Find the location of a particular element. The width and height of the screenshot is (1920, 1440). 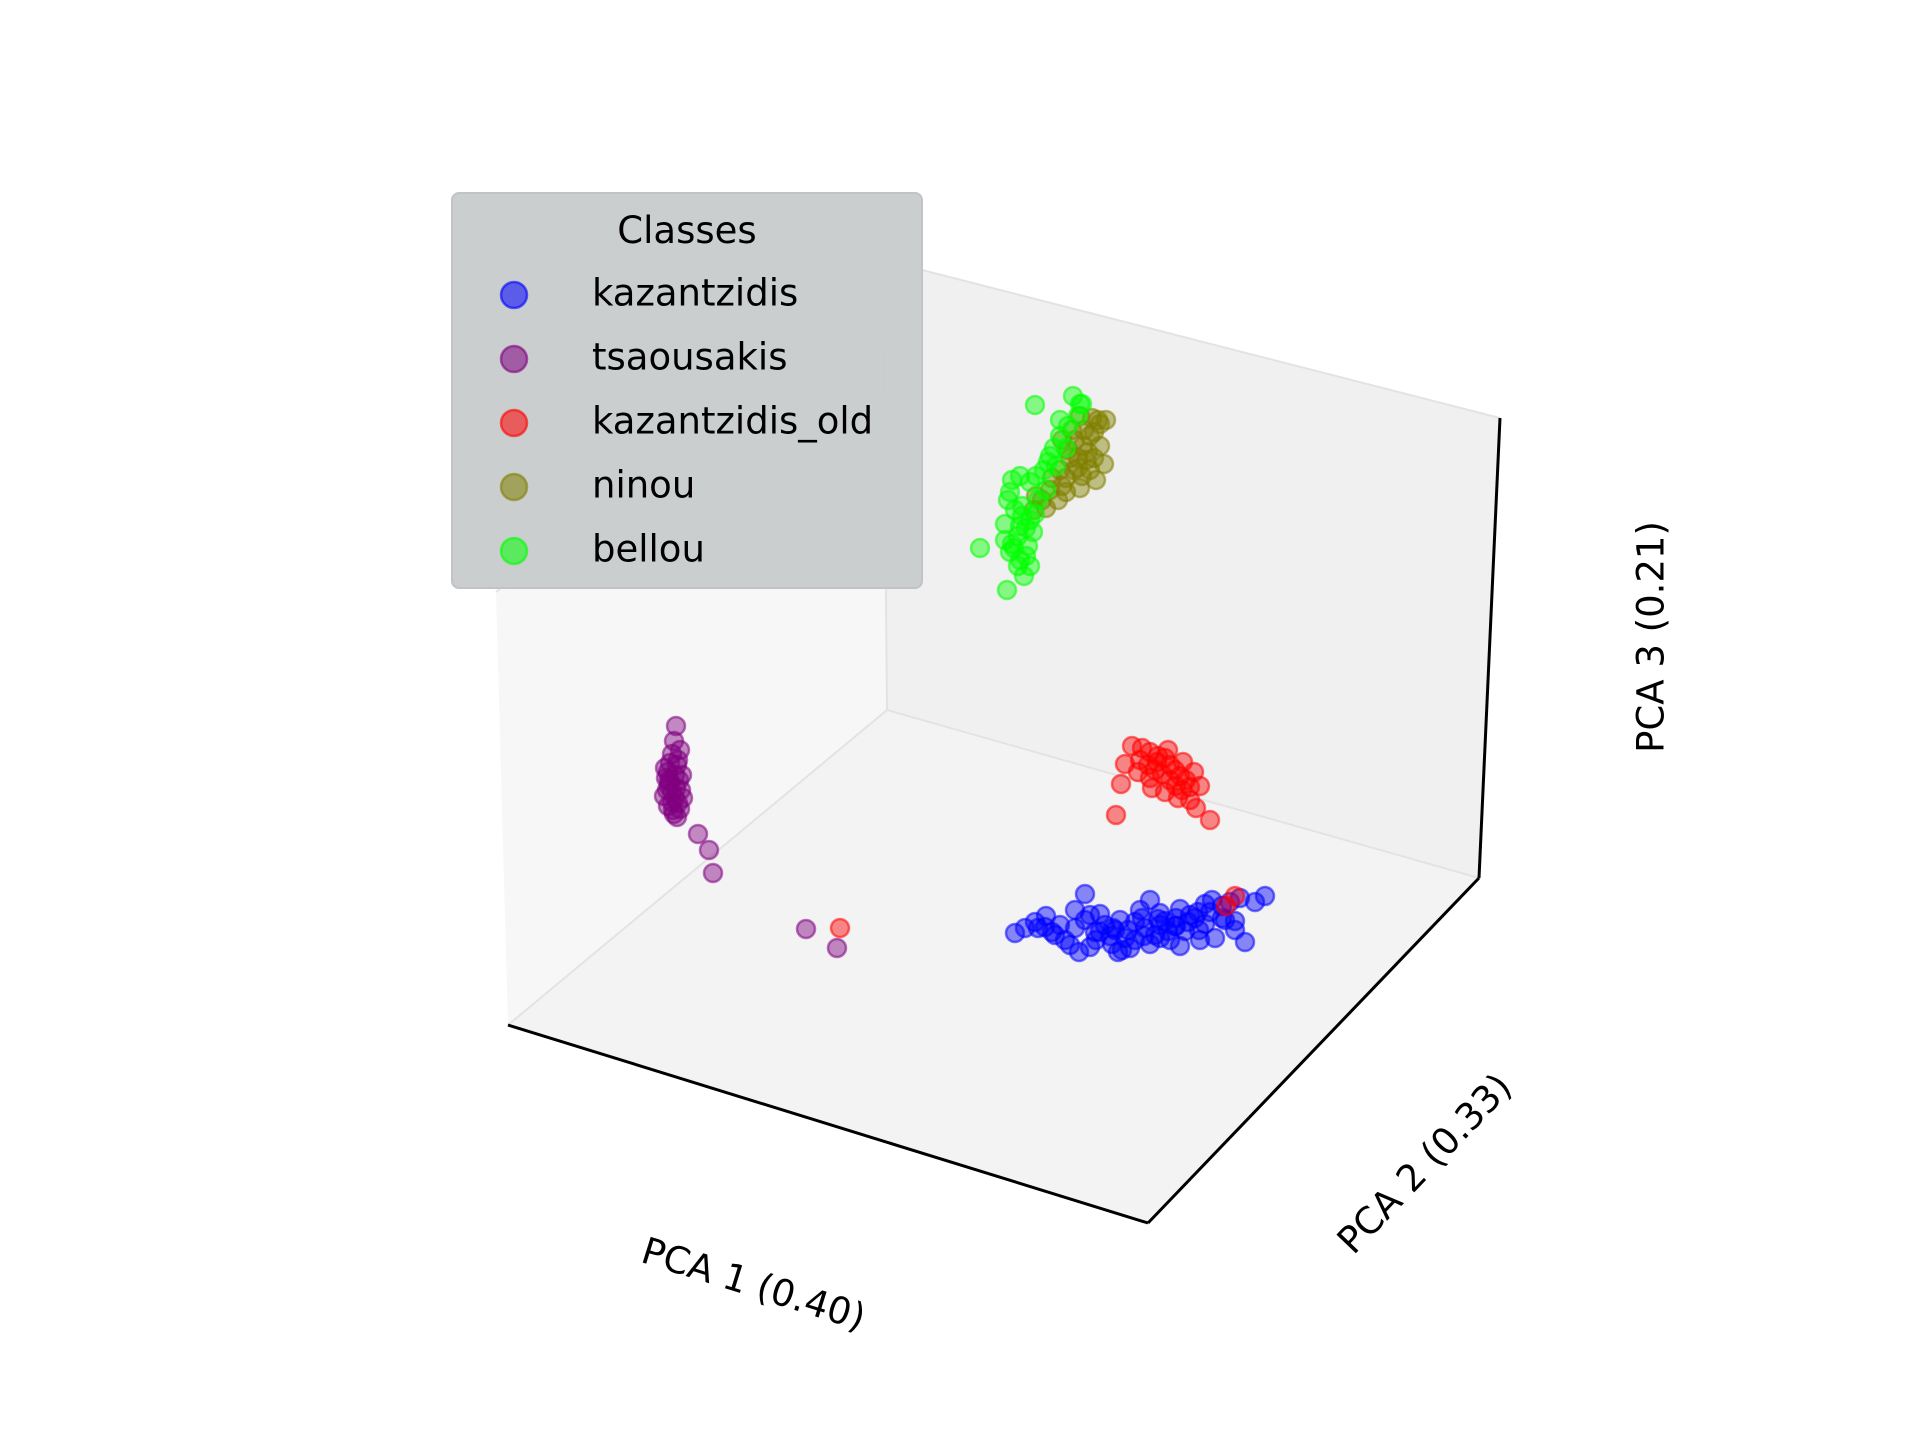

legend-item: bellou is located at coordinates (602, 549).